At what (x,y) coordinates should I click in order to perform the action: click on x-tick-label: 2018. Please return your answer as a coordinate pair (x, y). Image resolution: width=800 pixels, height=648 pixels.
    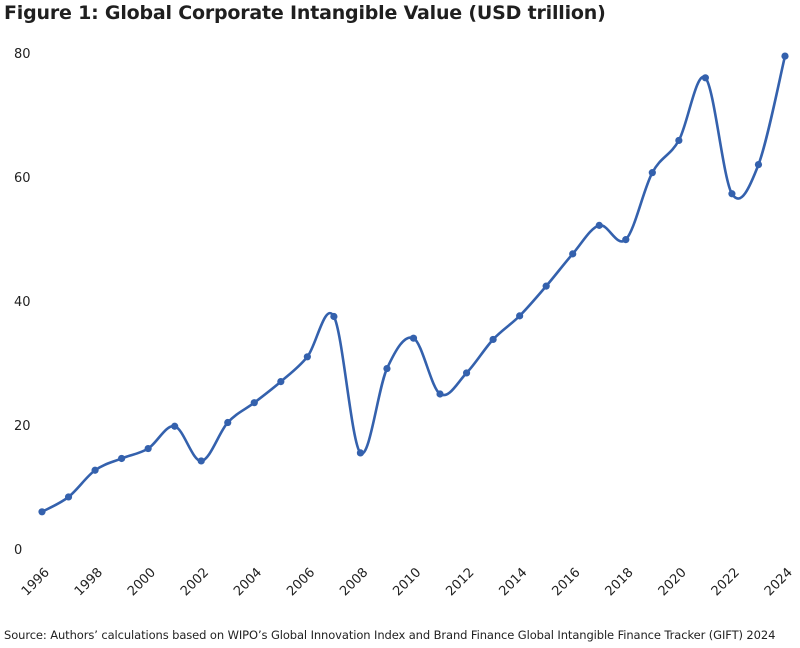
    Looking at the image, I should click on (620, 582).